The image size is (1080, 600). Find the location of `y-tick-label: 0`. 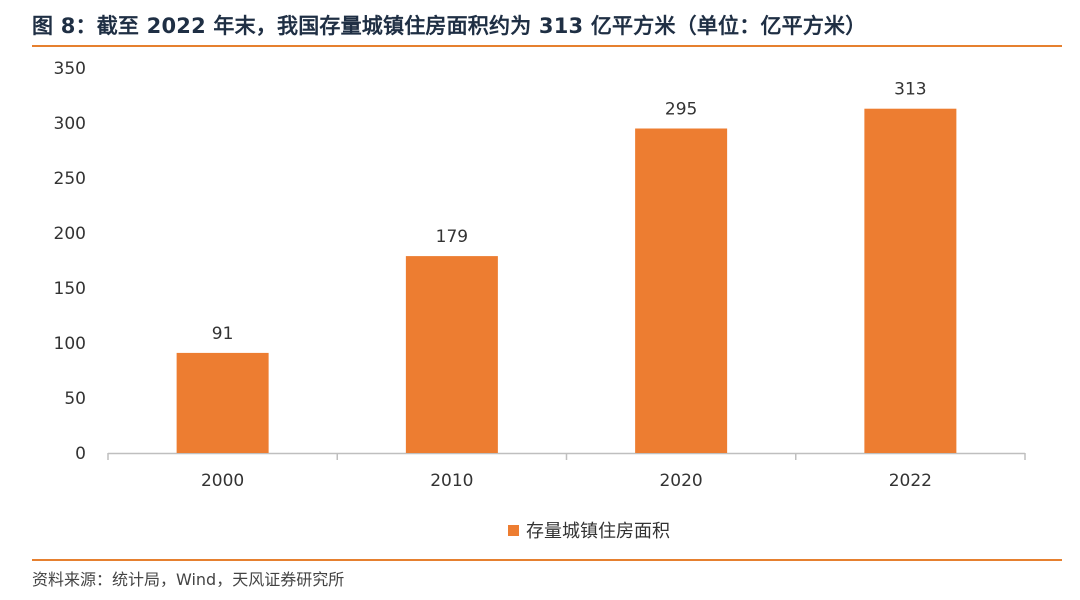

y-tick-label: 0 is located at coordinates (80, 454).